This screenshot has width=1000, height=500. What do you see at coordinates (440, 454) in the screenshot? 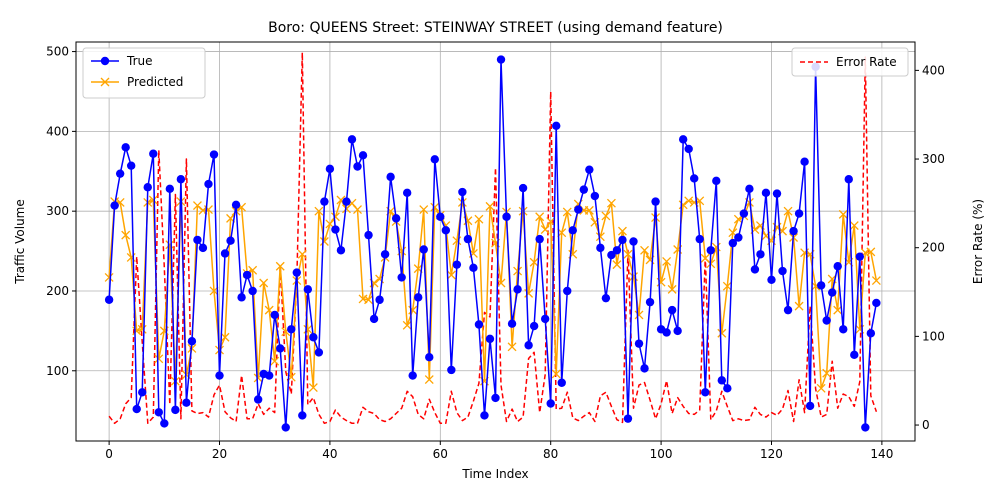
I see `x-tick-label: 60` at bounding box center [440, 454].